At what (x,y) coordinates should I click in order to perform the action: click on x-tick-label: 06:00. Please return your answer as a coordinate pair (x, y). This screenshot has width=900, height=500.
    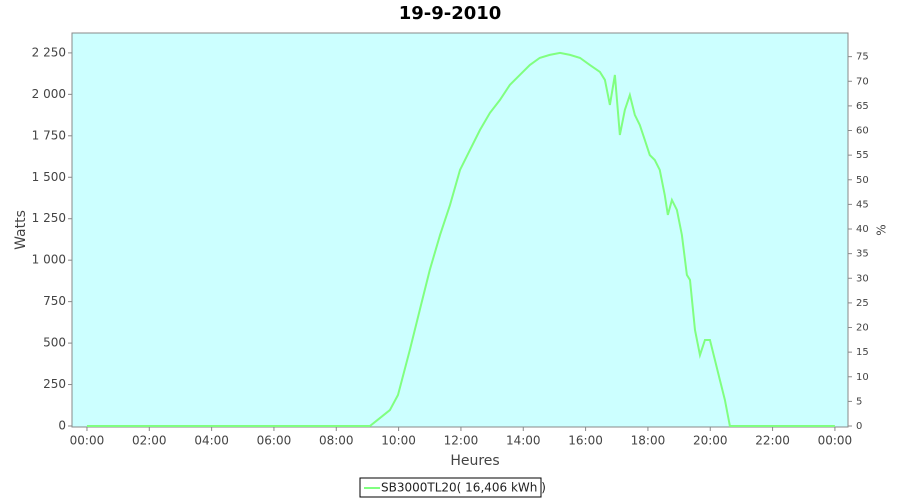
    Looking at the image, I should click on (274, 441).